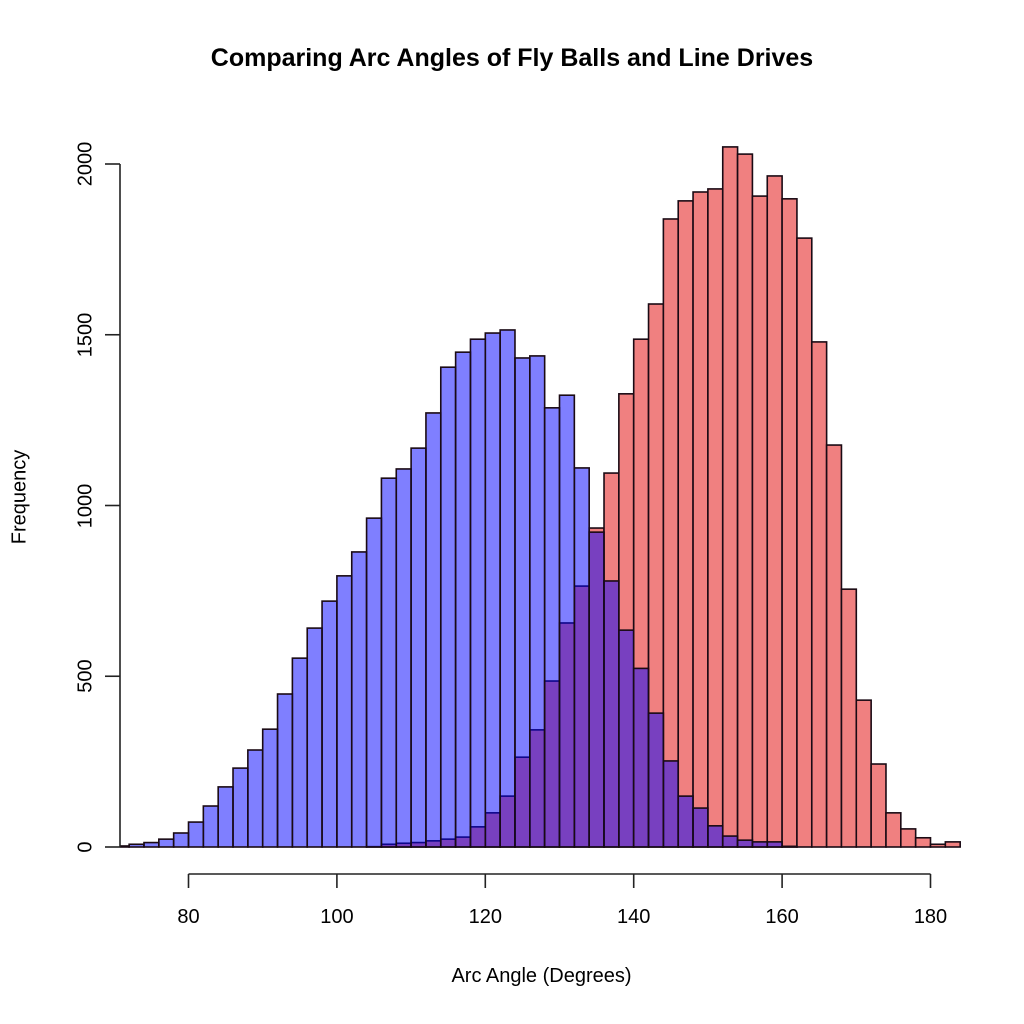 The width and height of the screenshot is (1024, 1024). I want to click on y-tick-label: 2000, so click(85, 164).